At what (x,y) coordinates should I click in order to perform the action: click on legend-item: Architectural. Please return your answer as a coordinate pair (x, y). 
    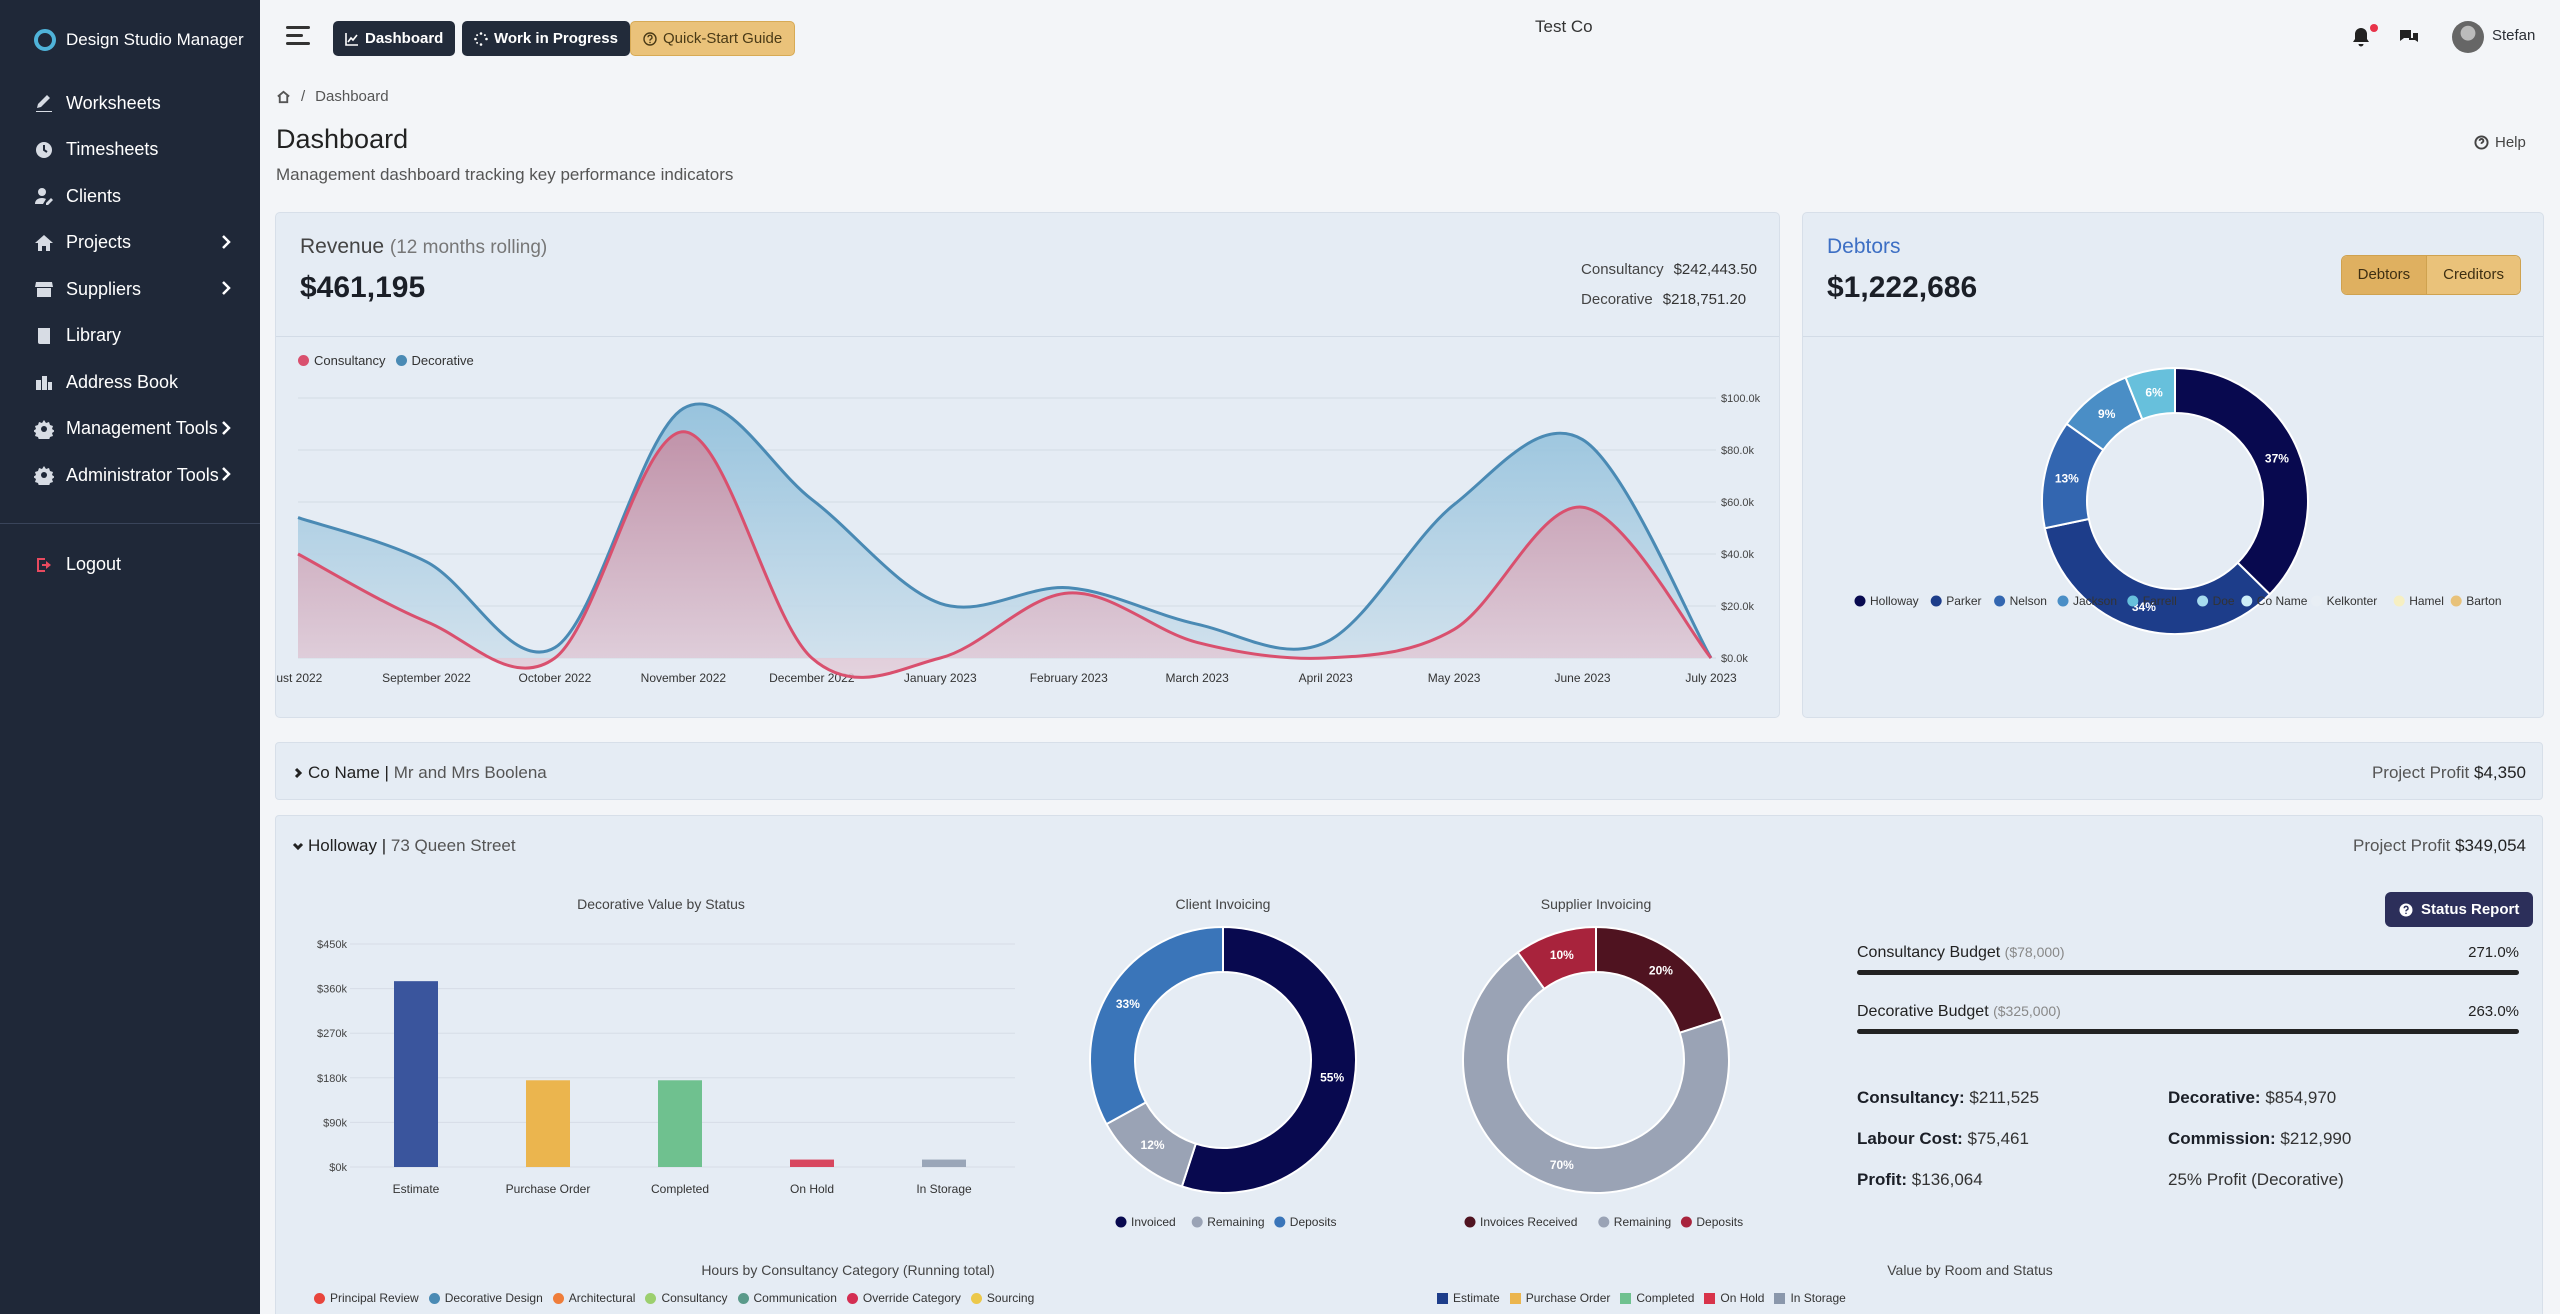
    Looking at the image, I should click on (593, 1298).